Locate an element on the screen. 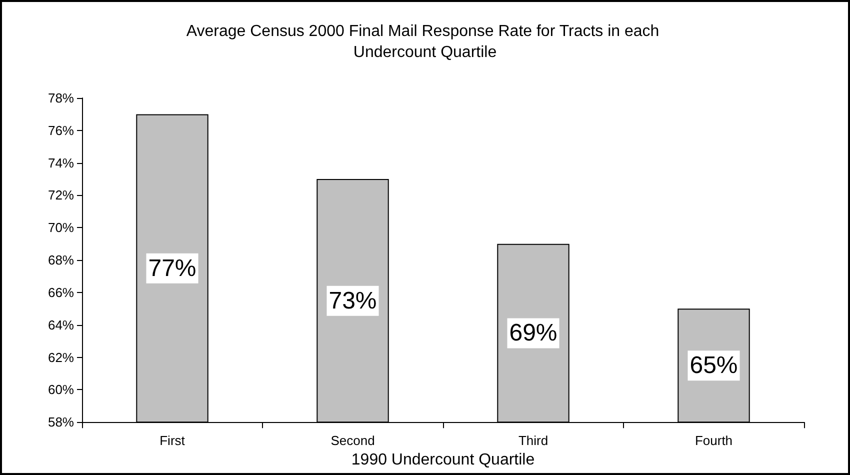  data-label: 73% is located at coordinates (352, 300).